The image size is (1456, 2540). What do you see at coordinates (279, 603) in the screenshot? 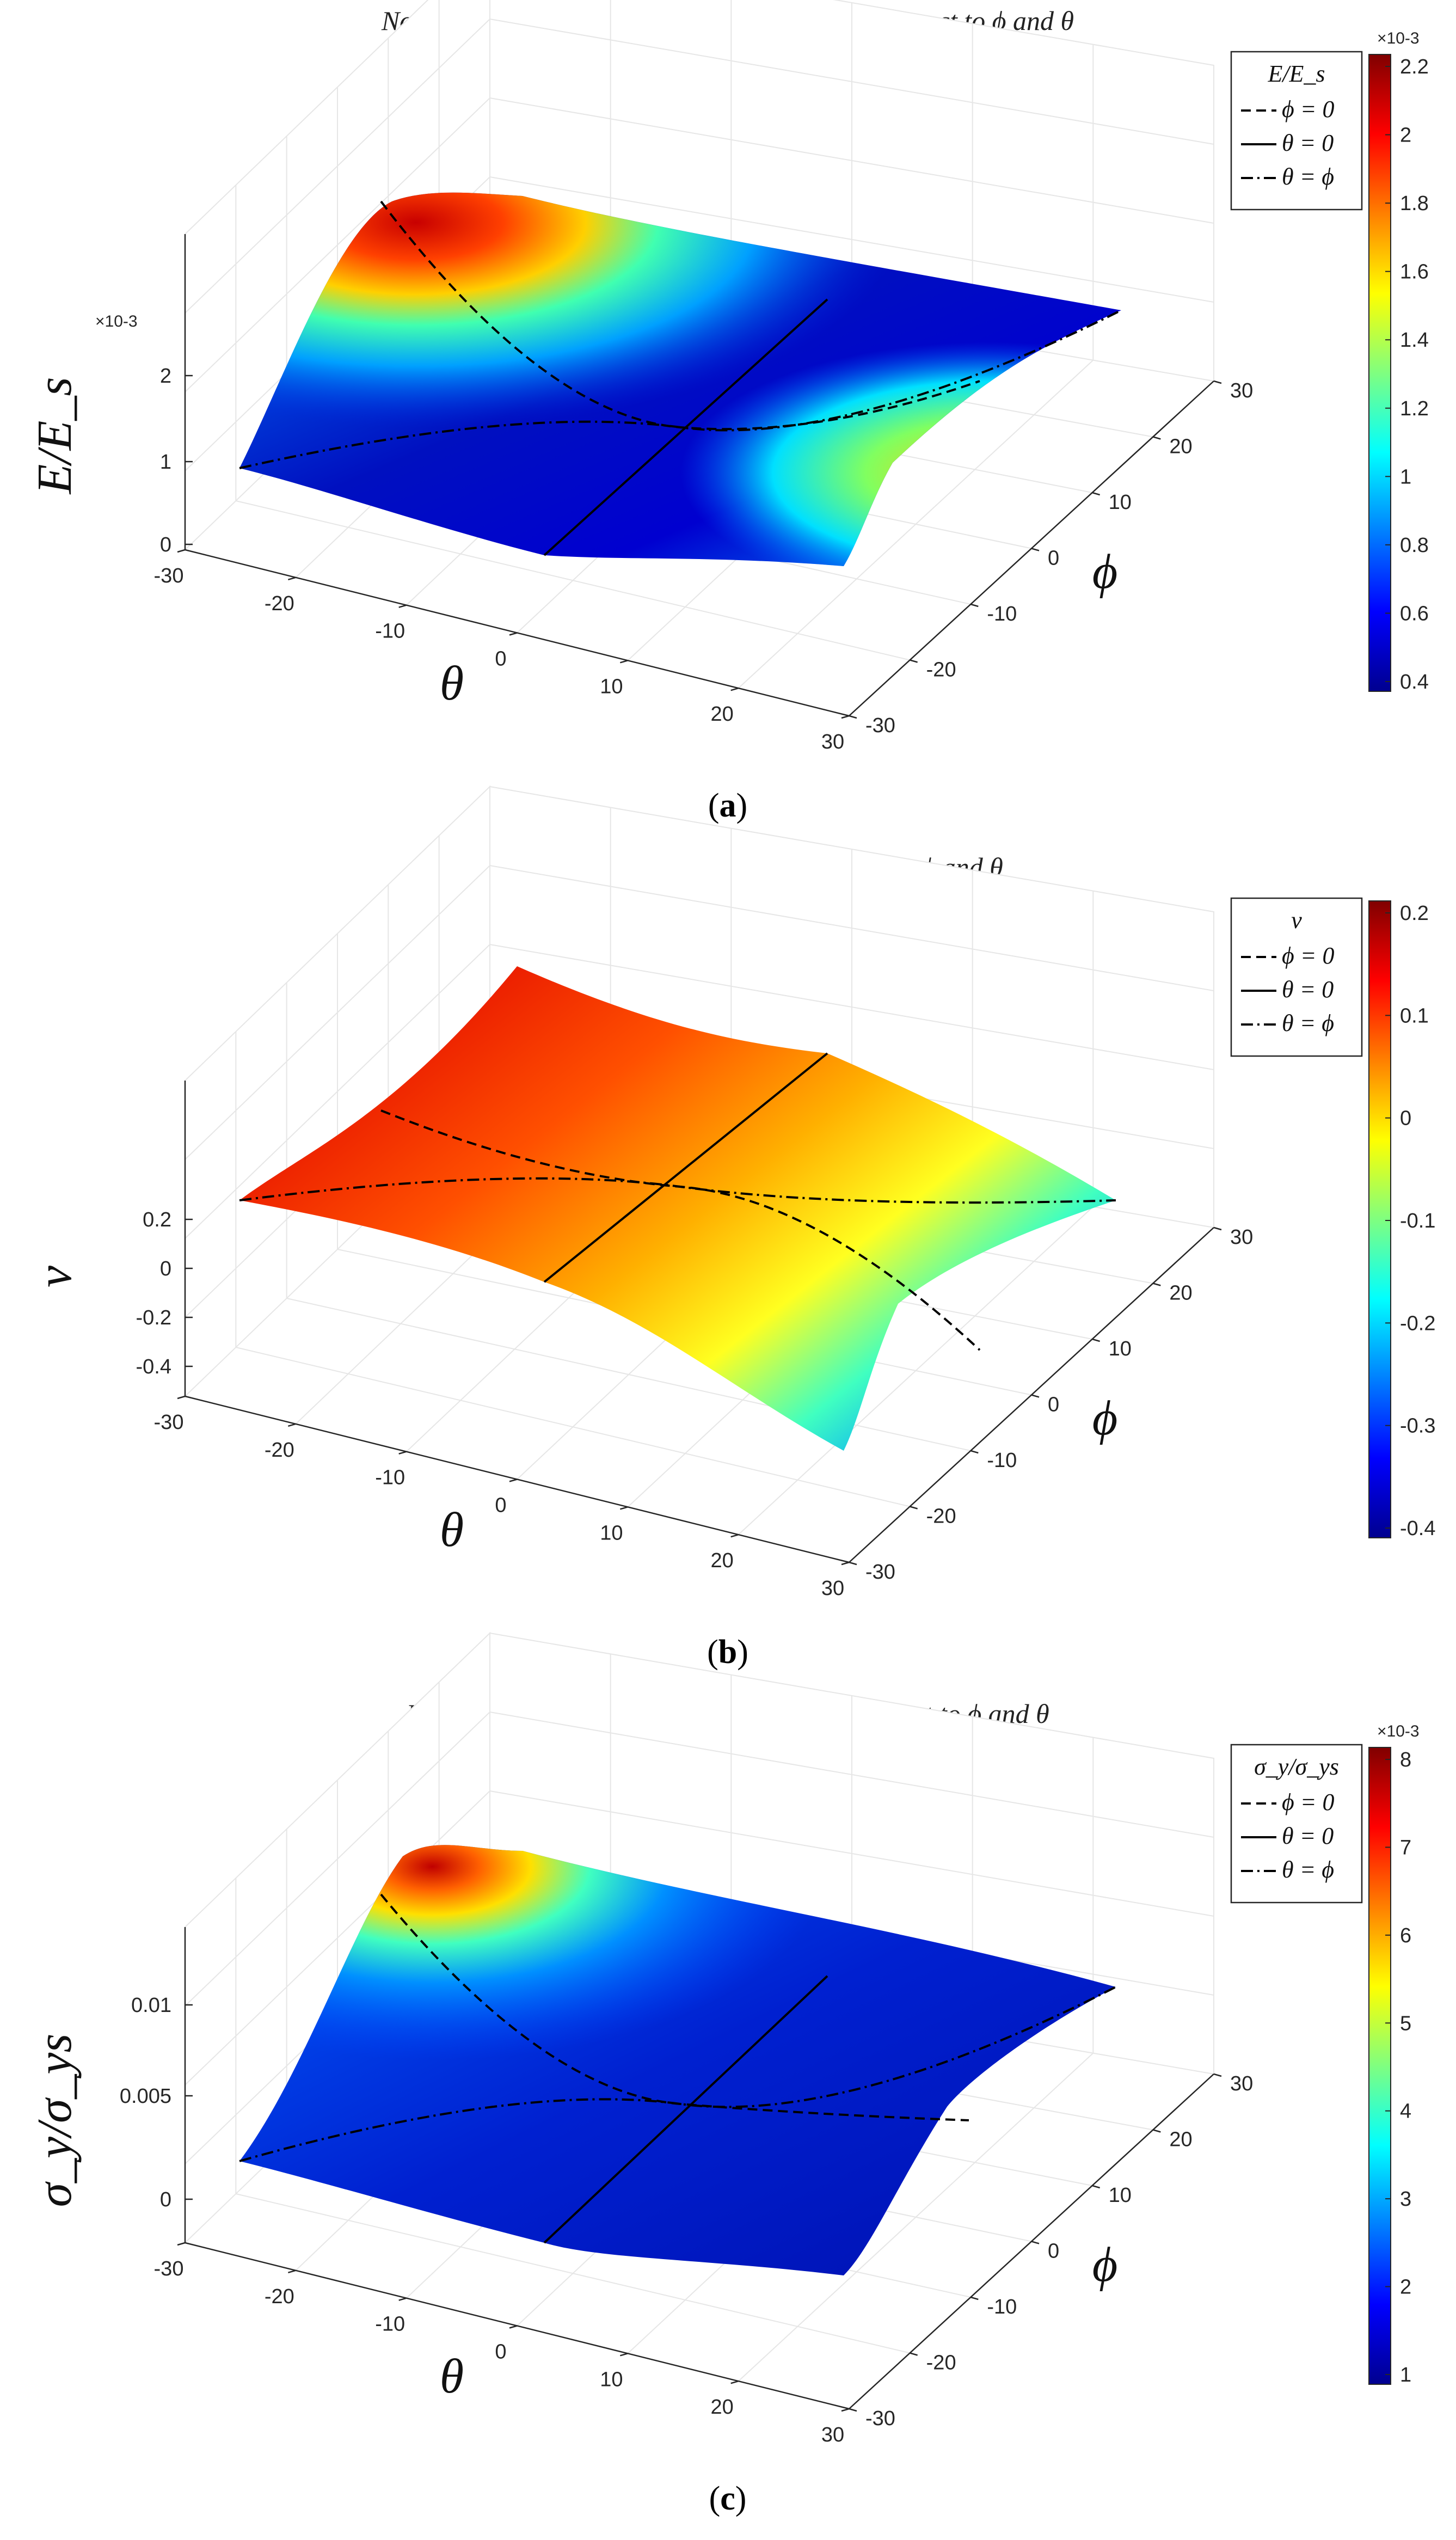
I see `x-tick-label: -20` at bounding box center [279, 603].